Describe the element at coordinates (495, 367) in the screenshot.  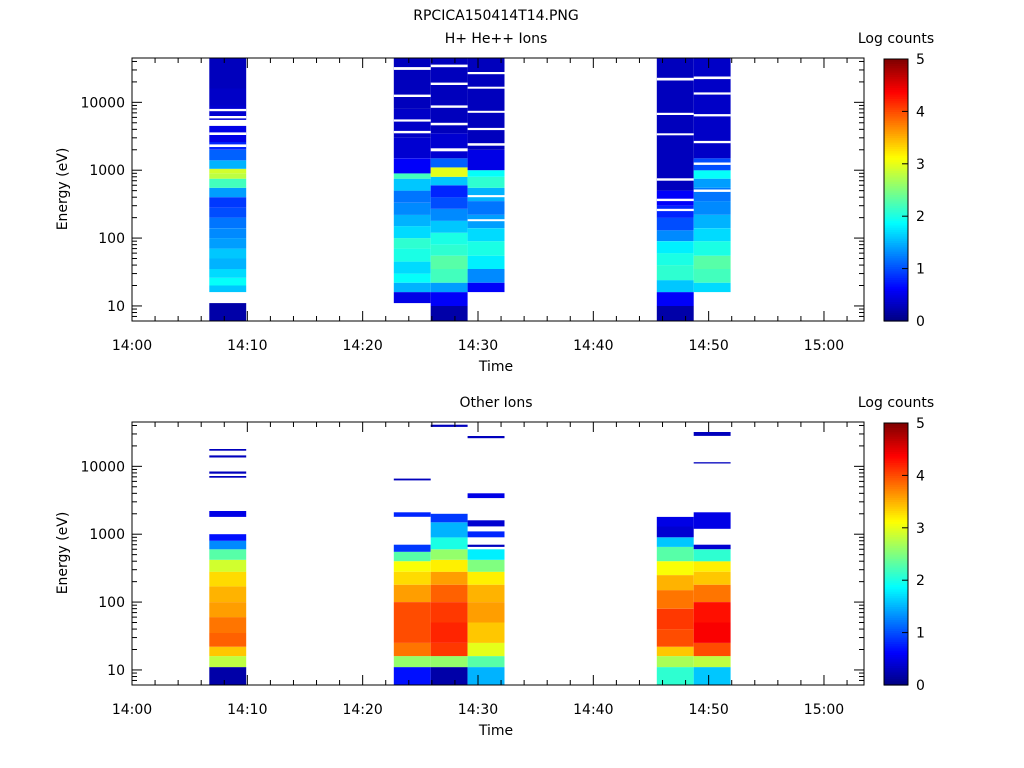
I see `x-axis-label: Time` at that location.